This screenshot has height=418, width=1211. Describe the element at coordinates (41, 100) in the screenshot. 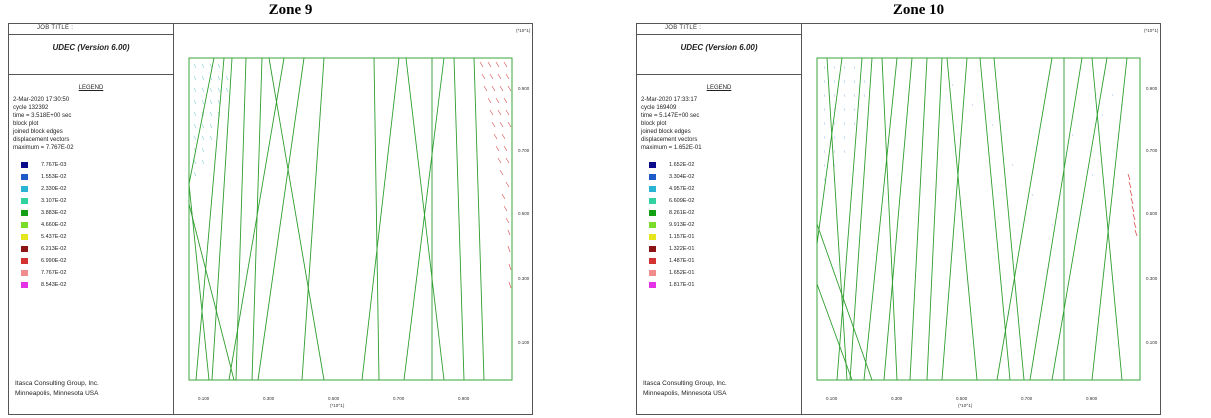

I see `info-date: 2-Mar-2020 17:30:50` at that location.